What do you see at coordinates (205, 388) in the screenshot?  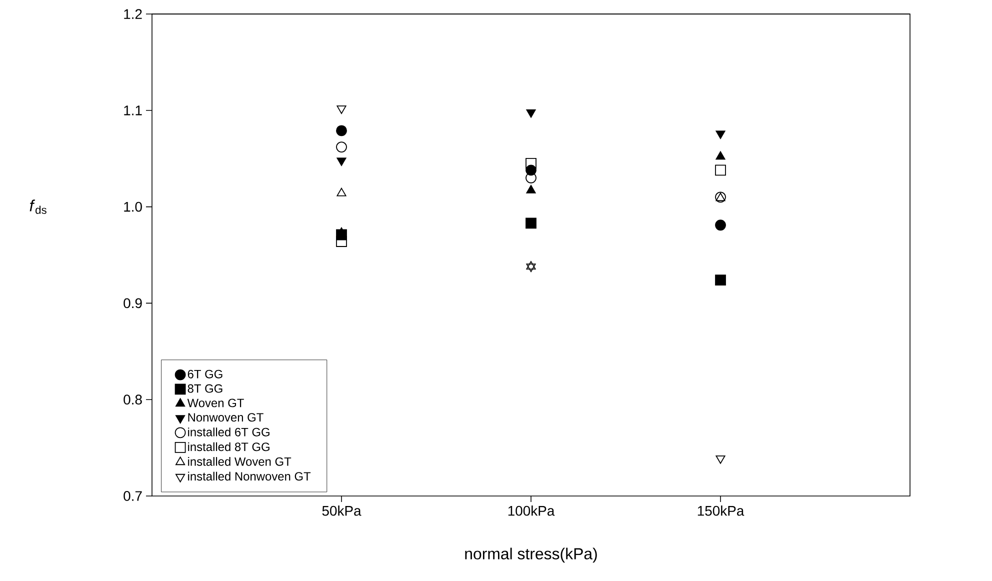 I see `legend-label: 8T GG` at bounding box center [205, 388].